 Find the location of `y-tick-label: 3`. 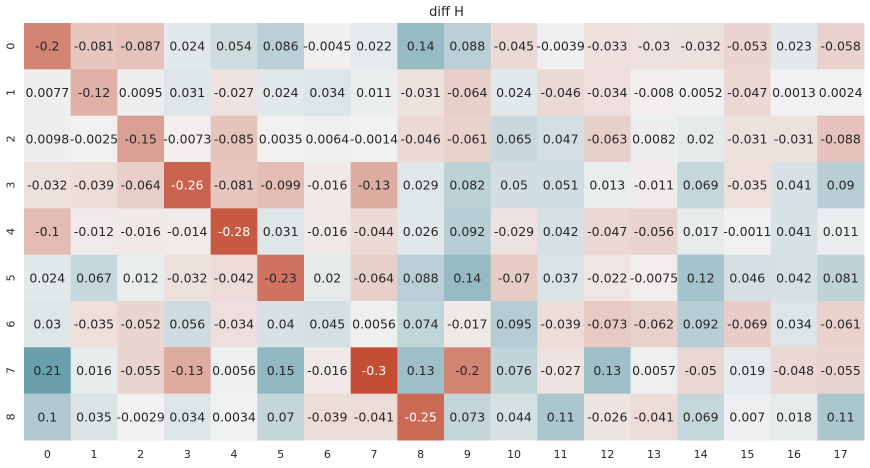

y-tick-label: 3 is located at coordinates (11, 185).